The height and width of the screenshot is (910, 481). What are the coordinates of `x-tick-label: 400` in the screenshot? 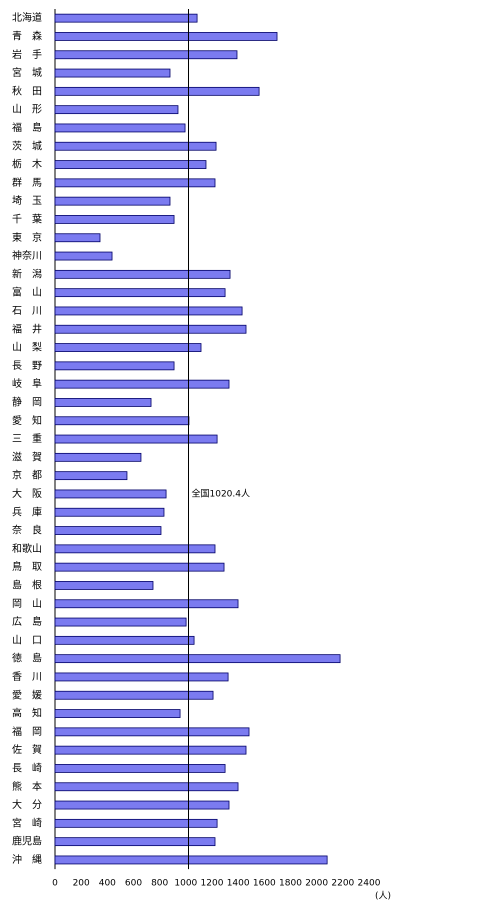 It's located at (107, 884).